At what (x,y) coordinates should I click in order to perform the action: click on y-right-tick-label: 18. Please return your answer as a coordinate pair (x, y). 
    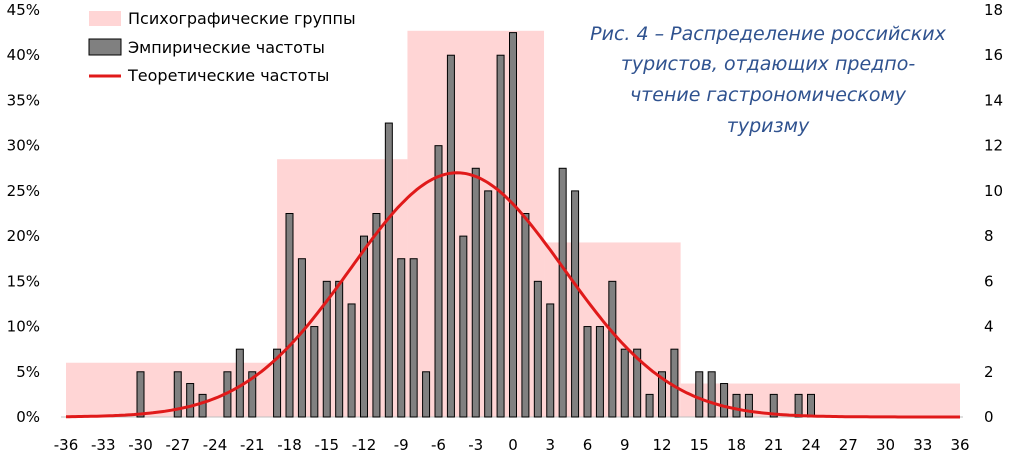
    Looking at the image, I should click on (993, 10).